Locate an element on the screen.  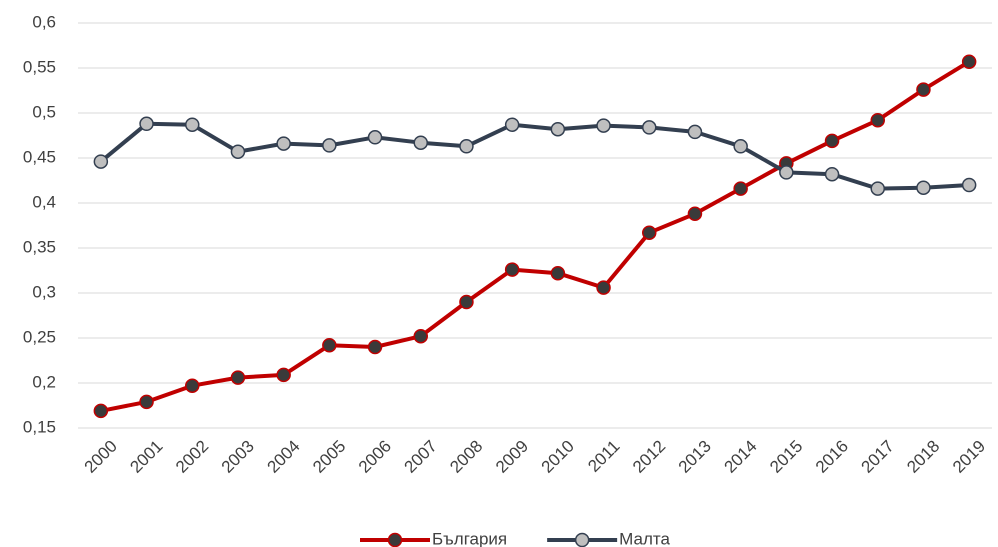
series-line is located at coordinates (534, 156).